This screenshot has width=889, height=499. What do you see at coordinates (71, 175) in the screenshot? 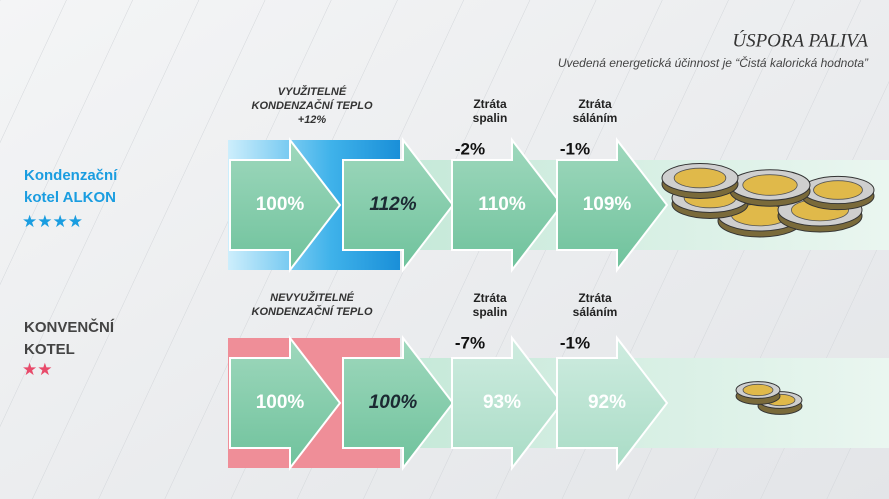
I see `boiler-label: Kondenzační` at bounding box center [71, 175].